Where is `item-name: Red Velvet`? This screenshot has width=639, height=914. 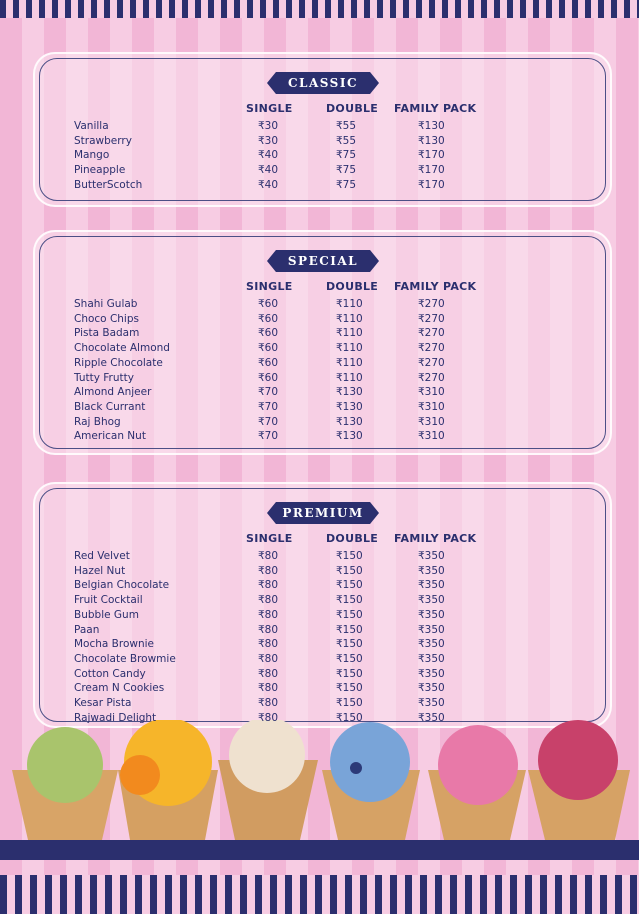
item-name: Red Velvet is located at coordinates (102, 556).